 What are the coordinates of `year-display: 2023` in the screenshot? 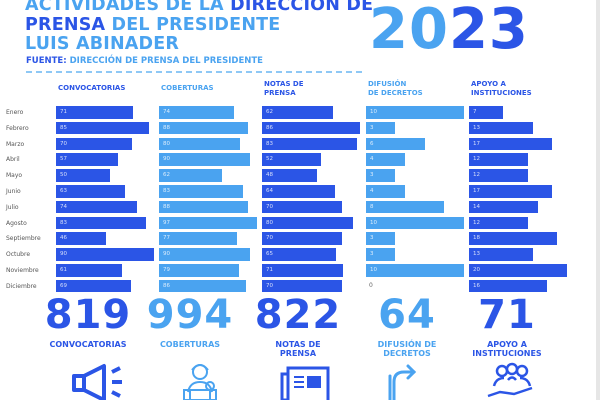 It's located at (449, 35).